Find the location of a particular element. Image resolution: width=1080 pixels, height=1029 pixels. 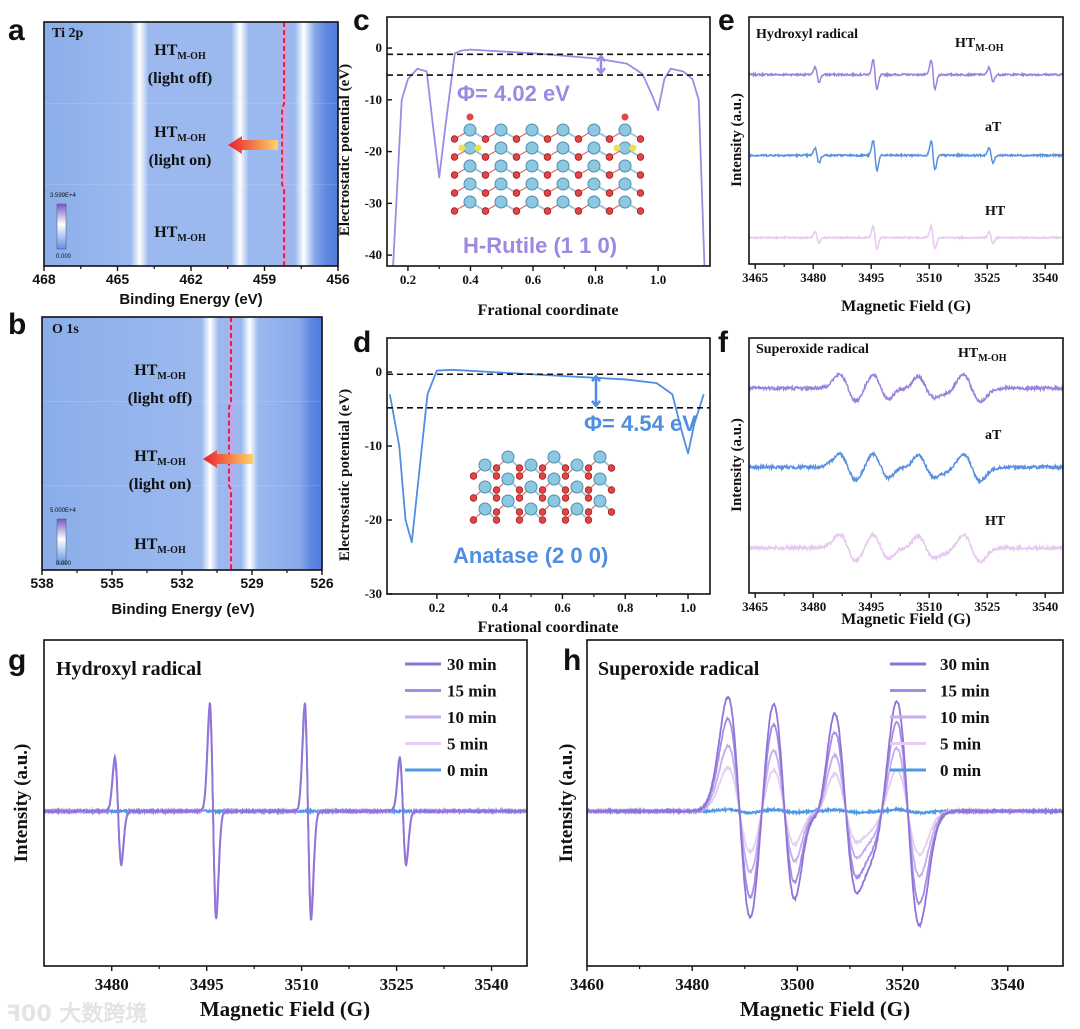

crystal-structure-image is located at coordinates (547, 164).